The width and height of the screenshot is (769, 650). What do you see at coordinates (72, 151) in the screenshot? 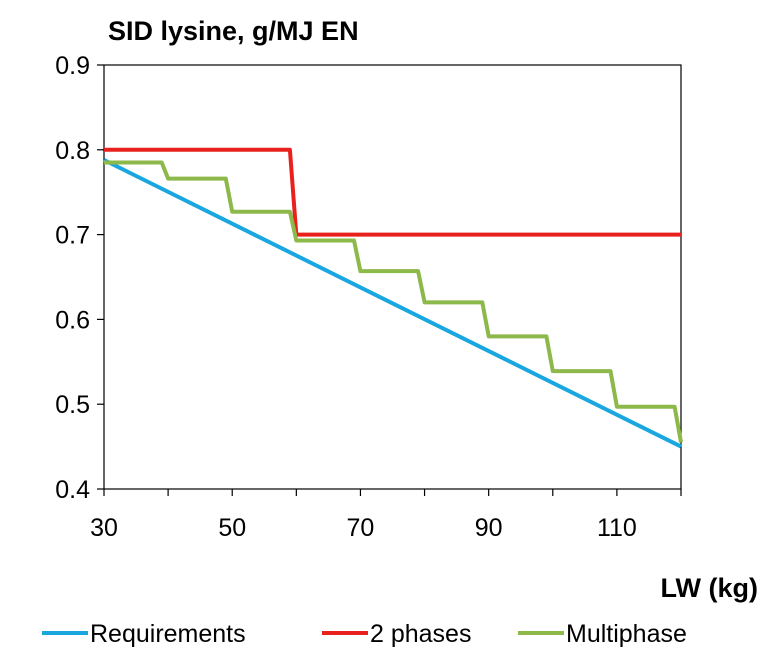
I see `y-tick-label: 0.8` at bounding box center [72, 151].